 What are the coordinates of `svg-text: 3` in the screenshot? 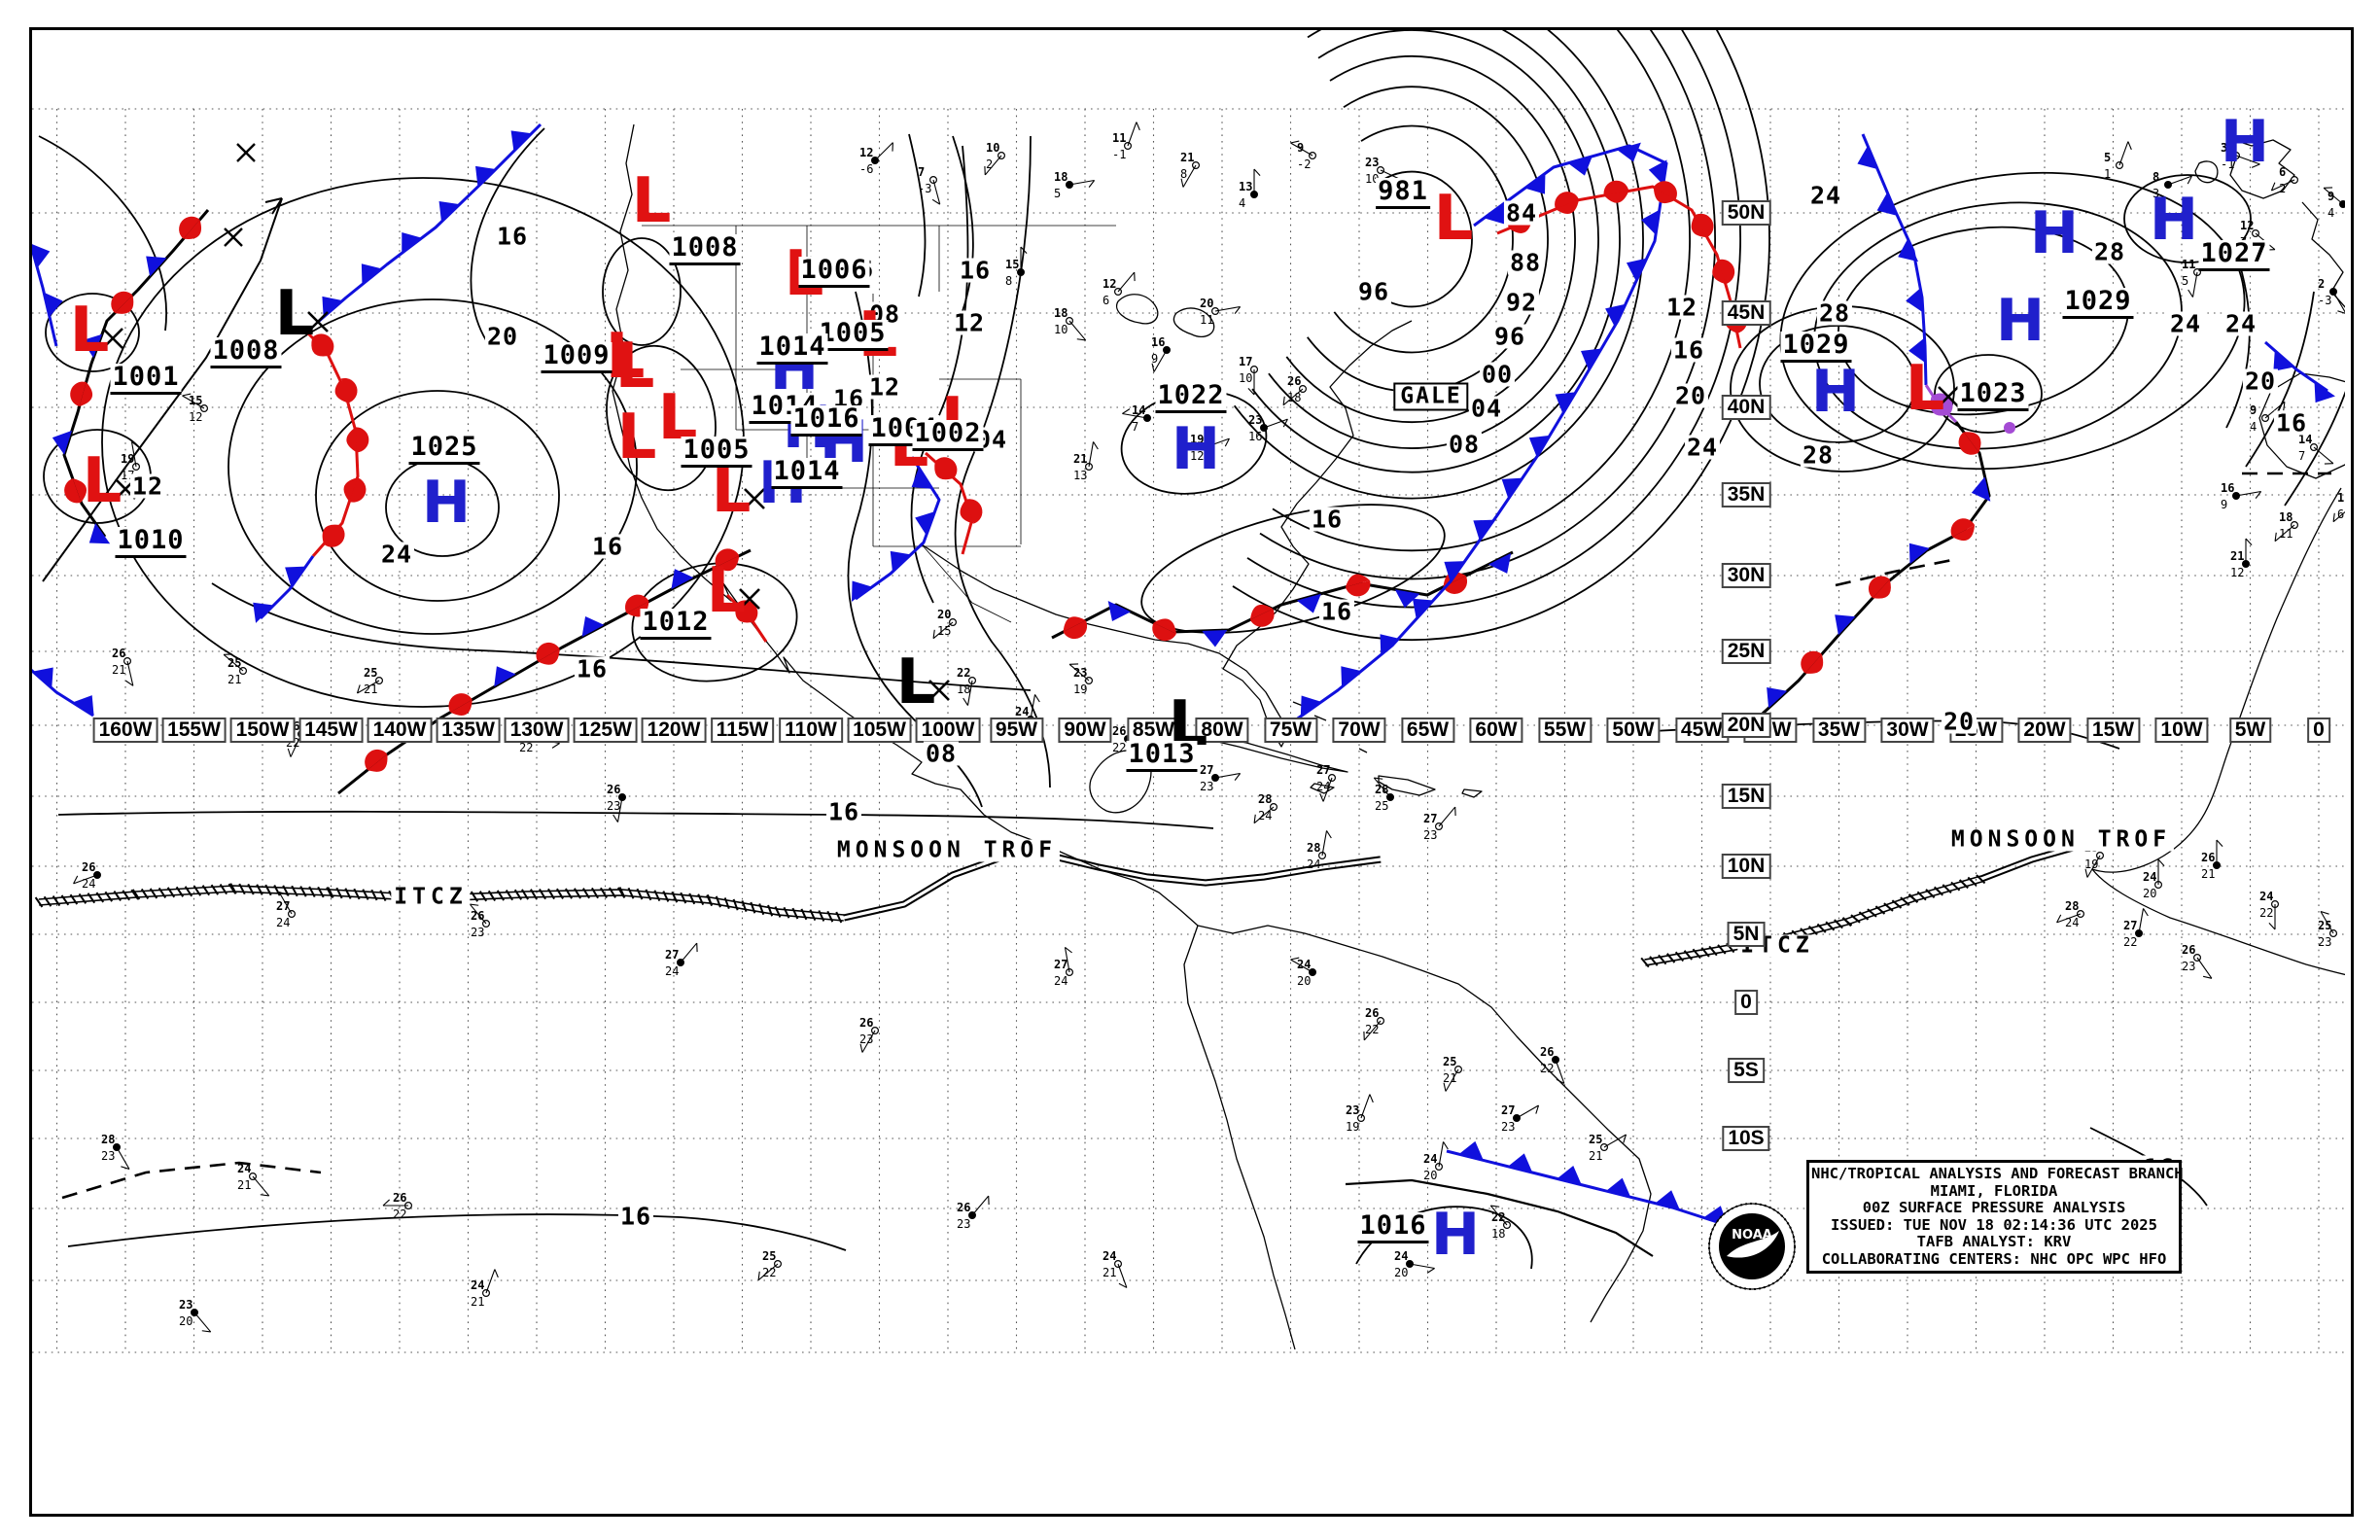 It's located at (2155, 193).